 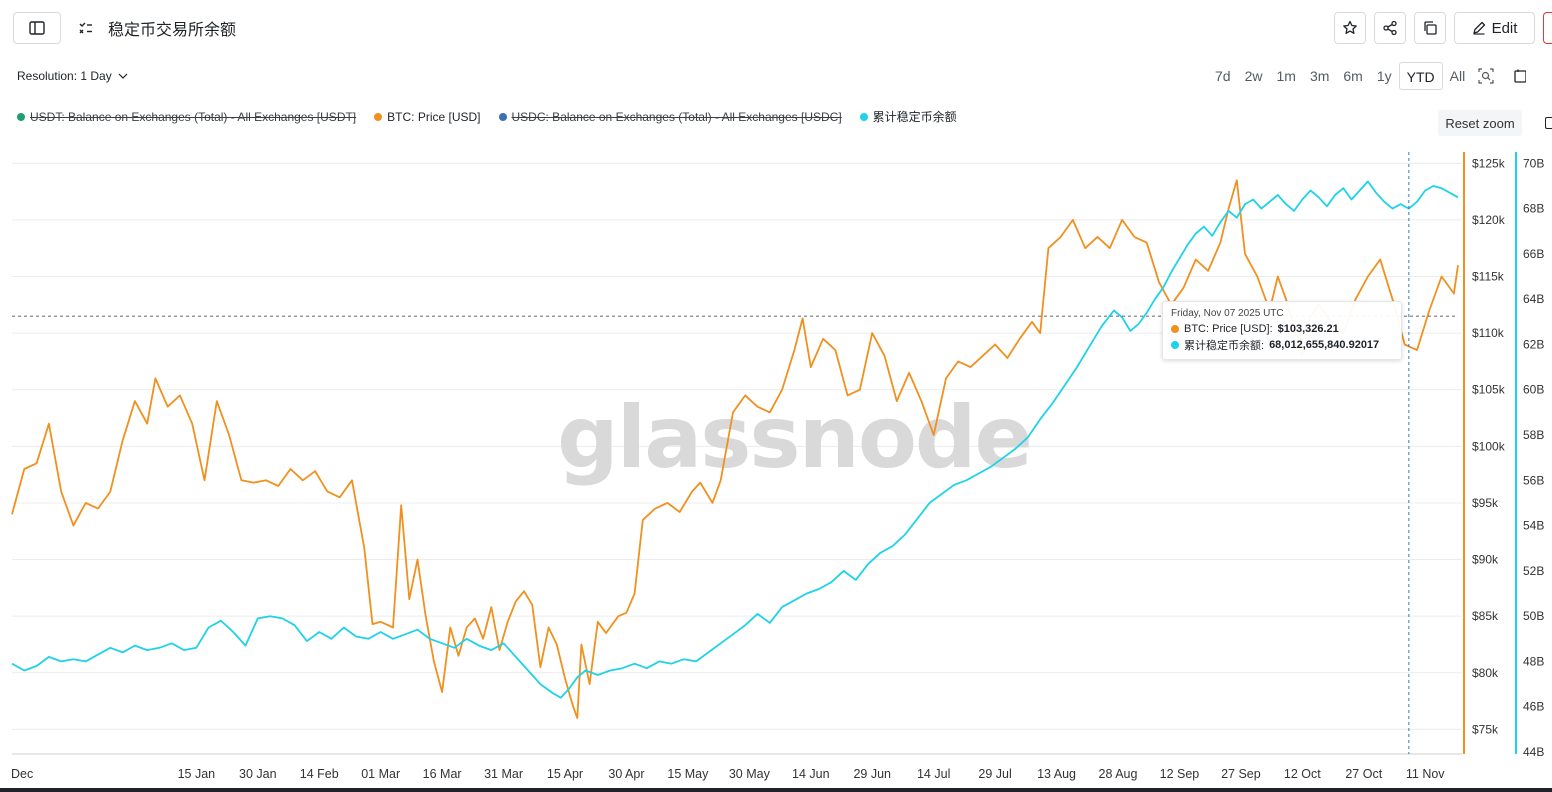 What do you see at coordinates (1485, 673) in the screenshot?
I see `y-left-tick-label: $80k` at bounding box center [1485, 673].